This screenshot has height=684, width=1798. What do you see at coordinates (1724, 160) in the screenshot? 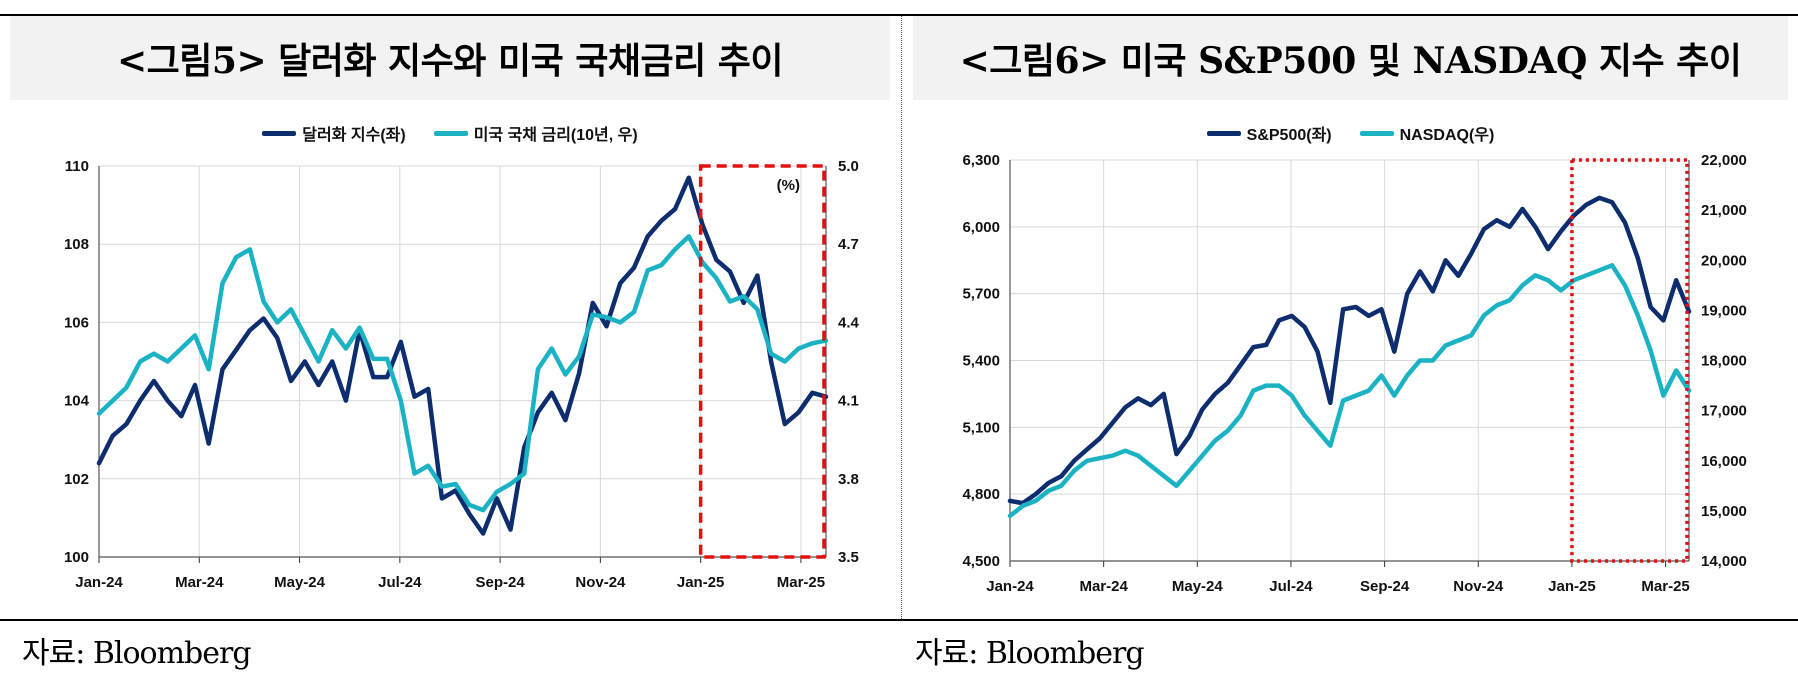
I see `y-right-tick-label: 22,000` at bounding box center [1724, 160].